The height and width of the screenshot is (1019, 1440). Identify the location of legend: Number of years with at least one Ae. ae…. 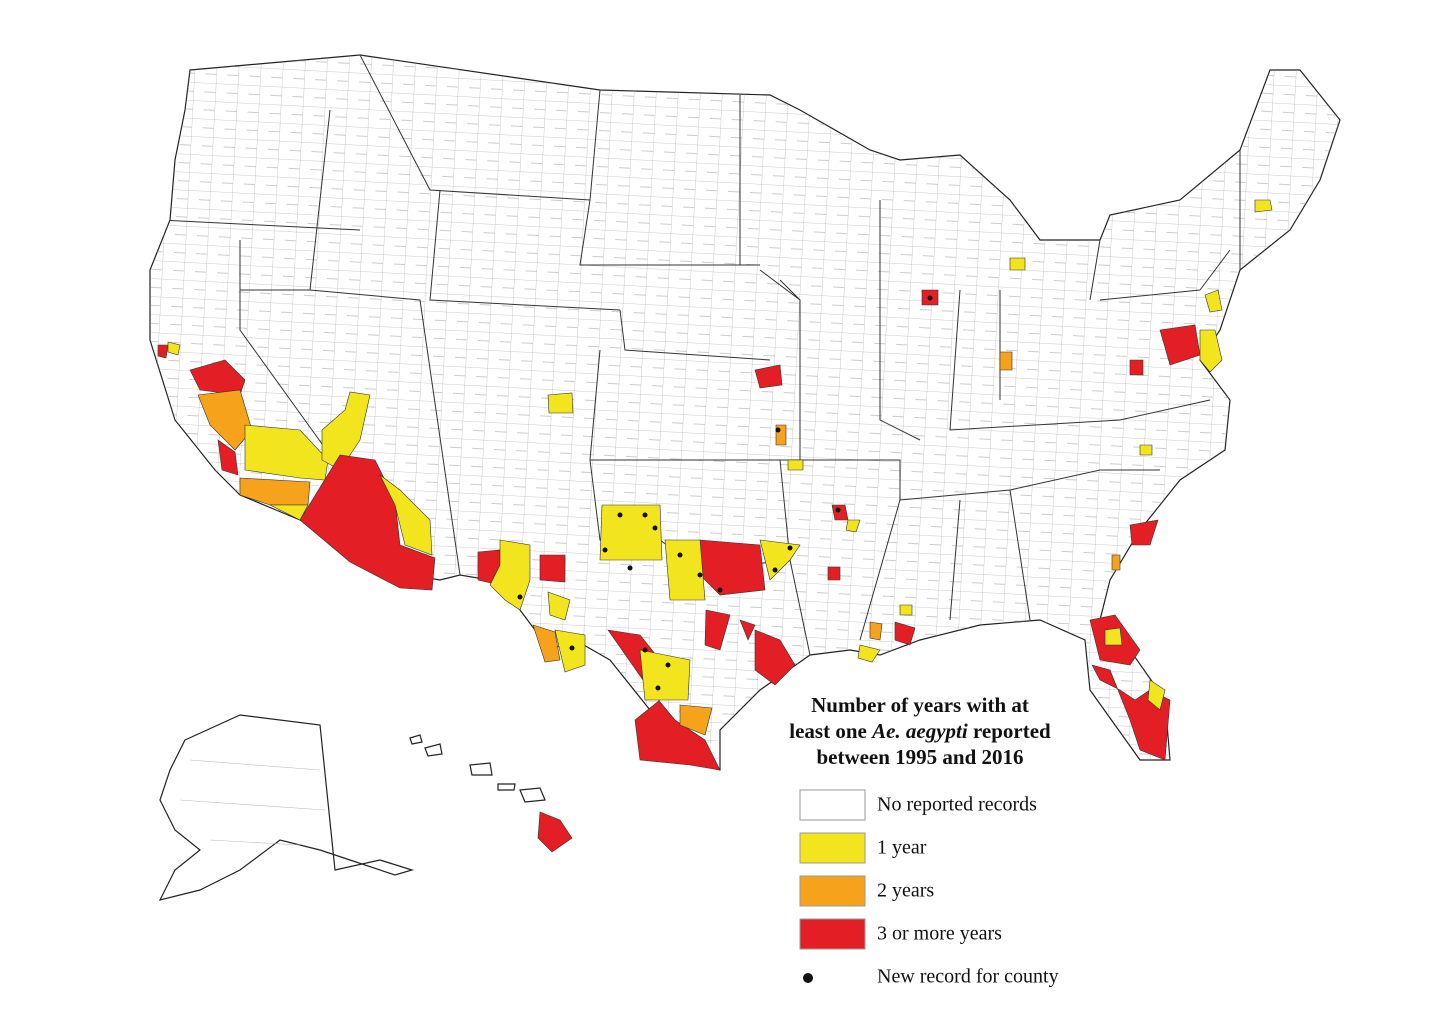
(923, 840).